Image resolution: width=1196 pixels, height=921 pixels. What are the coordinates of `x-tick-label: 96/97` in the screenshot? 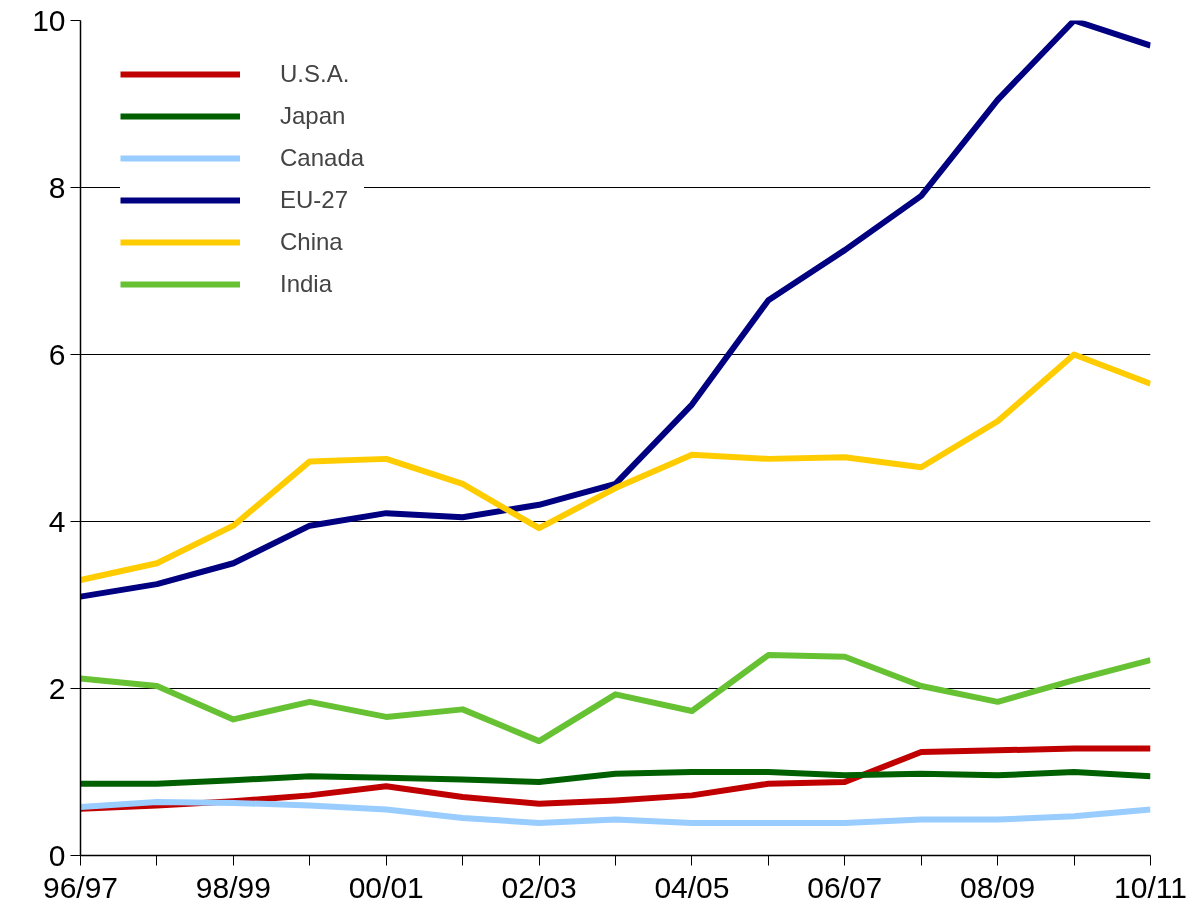 It's located at (80, 887).